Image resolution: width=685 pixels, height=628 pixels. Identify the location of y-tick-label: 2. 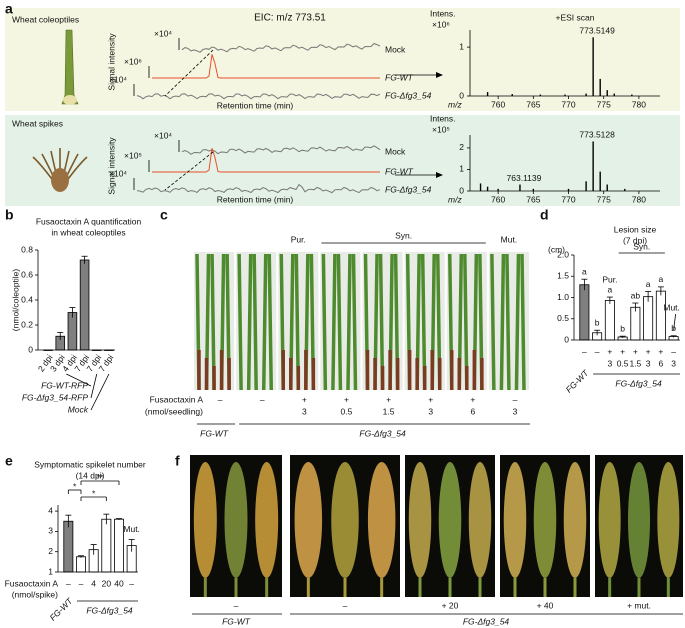
(461, 147).